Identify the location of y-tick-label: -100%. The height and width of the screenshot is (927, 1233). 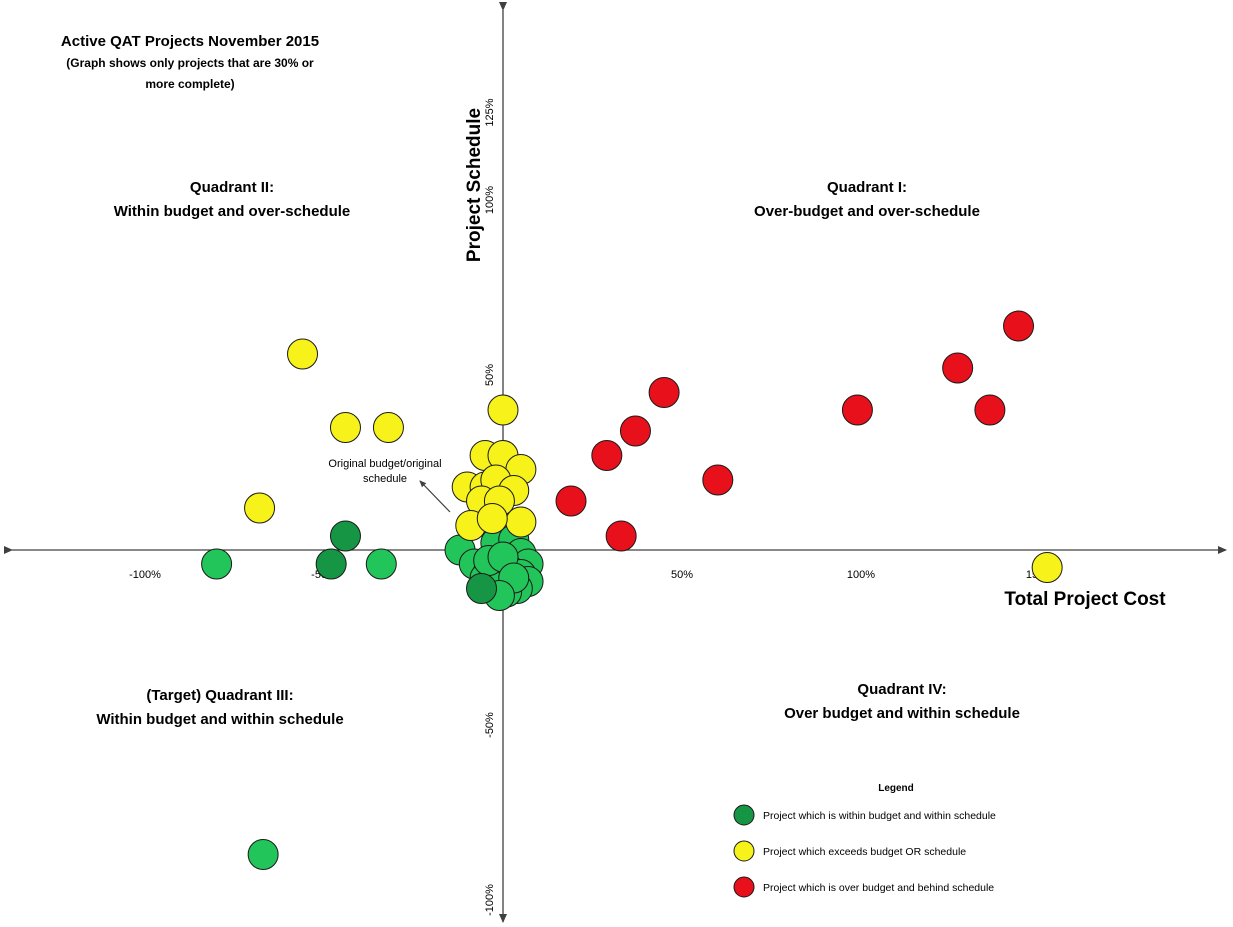
(490, 900).